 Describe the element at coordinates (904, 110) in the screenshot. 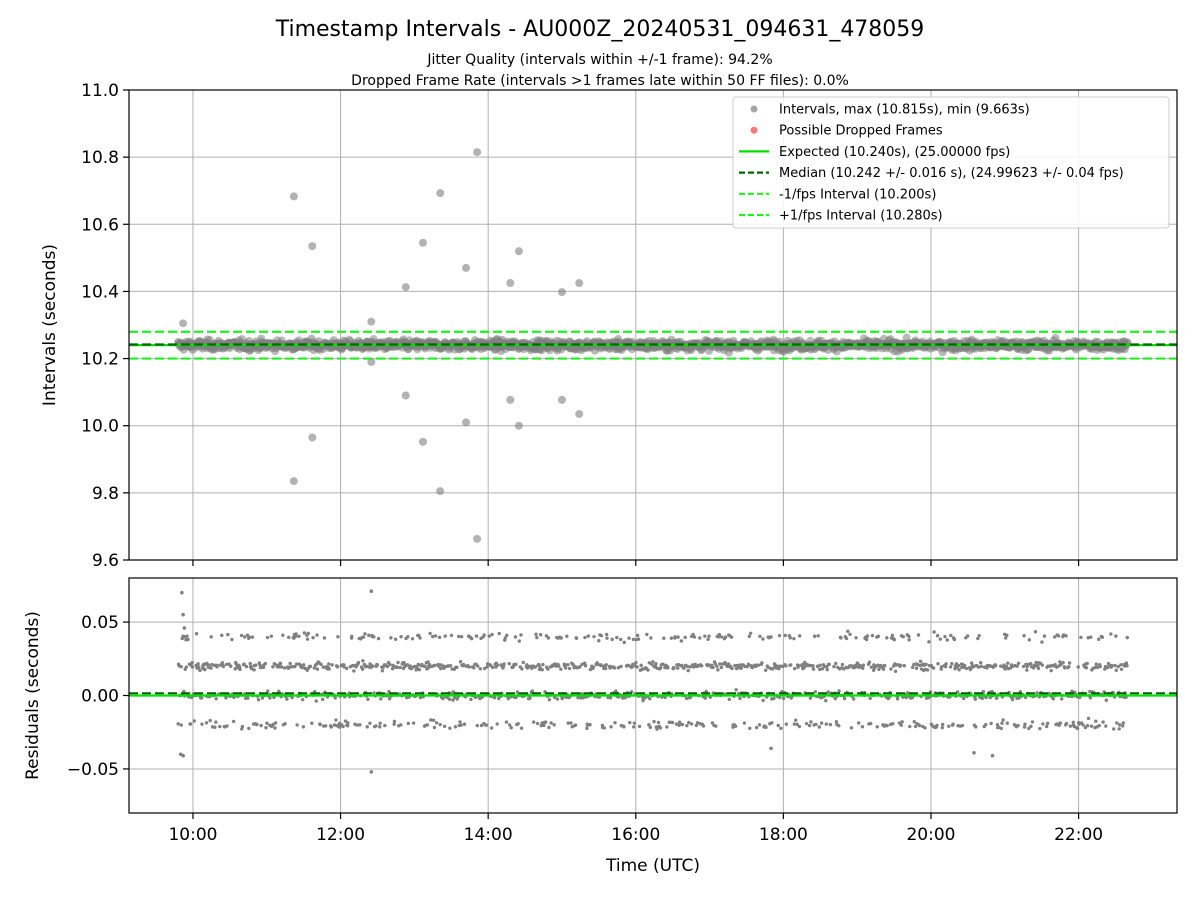

I see `legend-entry: Intervals, max (10.815s), min (9.663s)` at that location.